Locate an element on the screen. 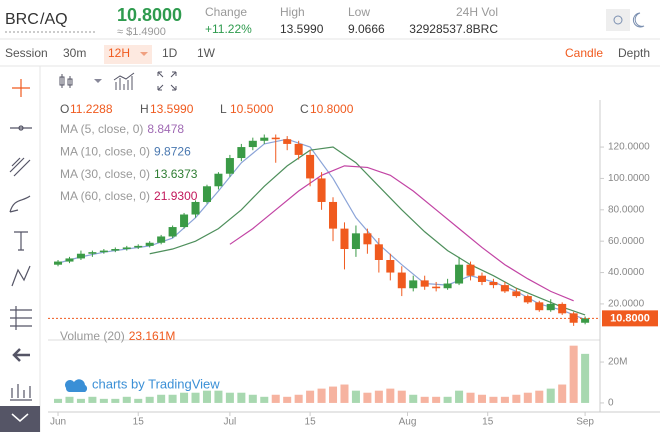 The height and width of the screenshot is (432, 660). session: Session is located at coordinates (26, 53).